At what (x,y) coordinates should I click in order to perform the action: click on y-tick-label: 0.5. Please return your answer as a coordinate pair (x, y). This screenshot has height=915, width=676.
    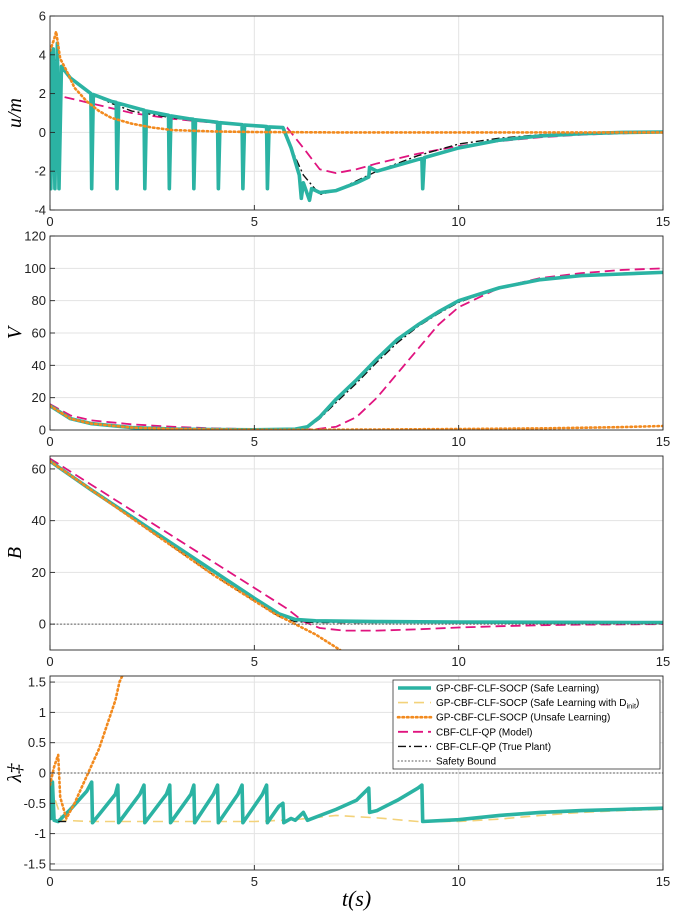
    Looking at the image, I should click on (37, 742).